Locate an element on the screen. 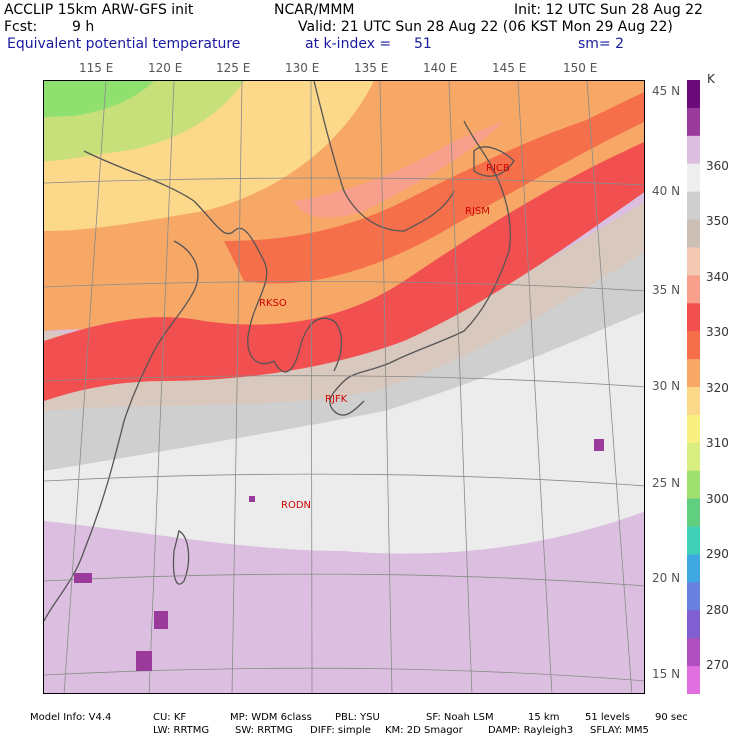 Image resolution: width=740 pixels, height=740 pixels. colorbar-label: 280 is located at coordinates (717, 610).